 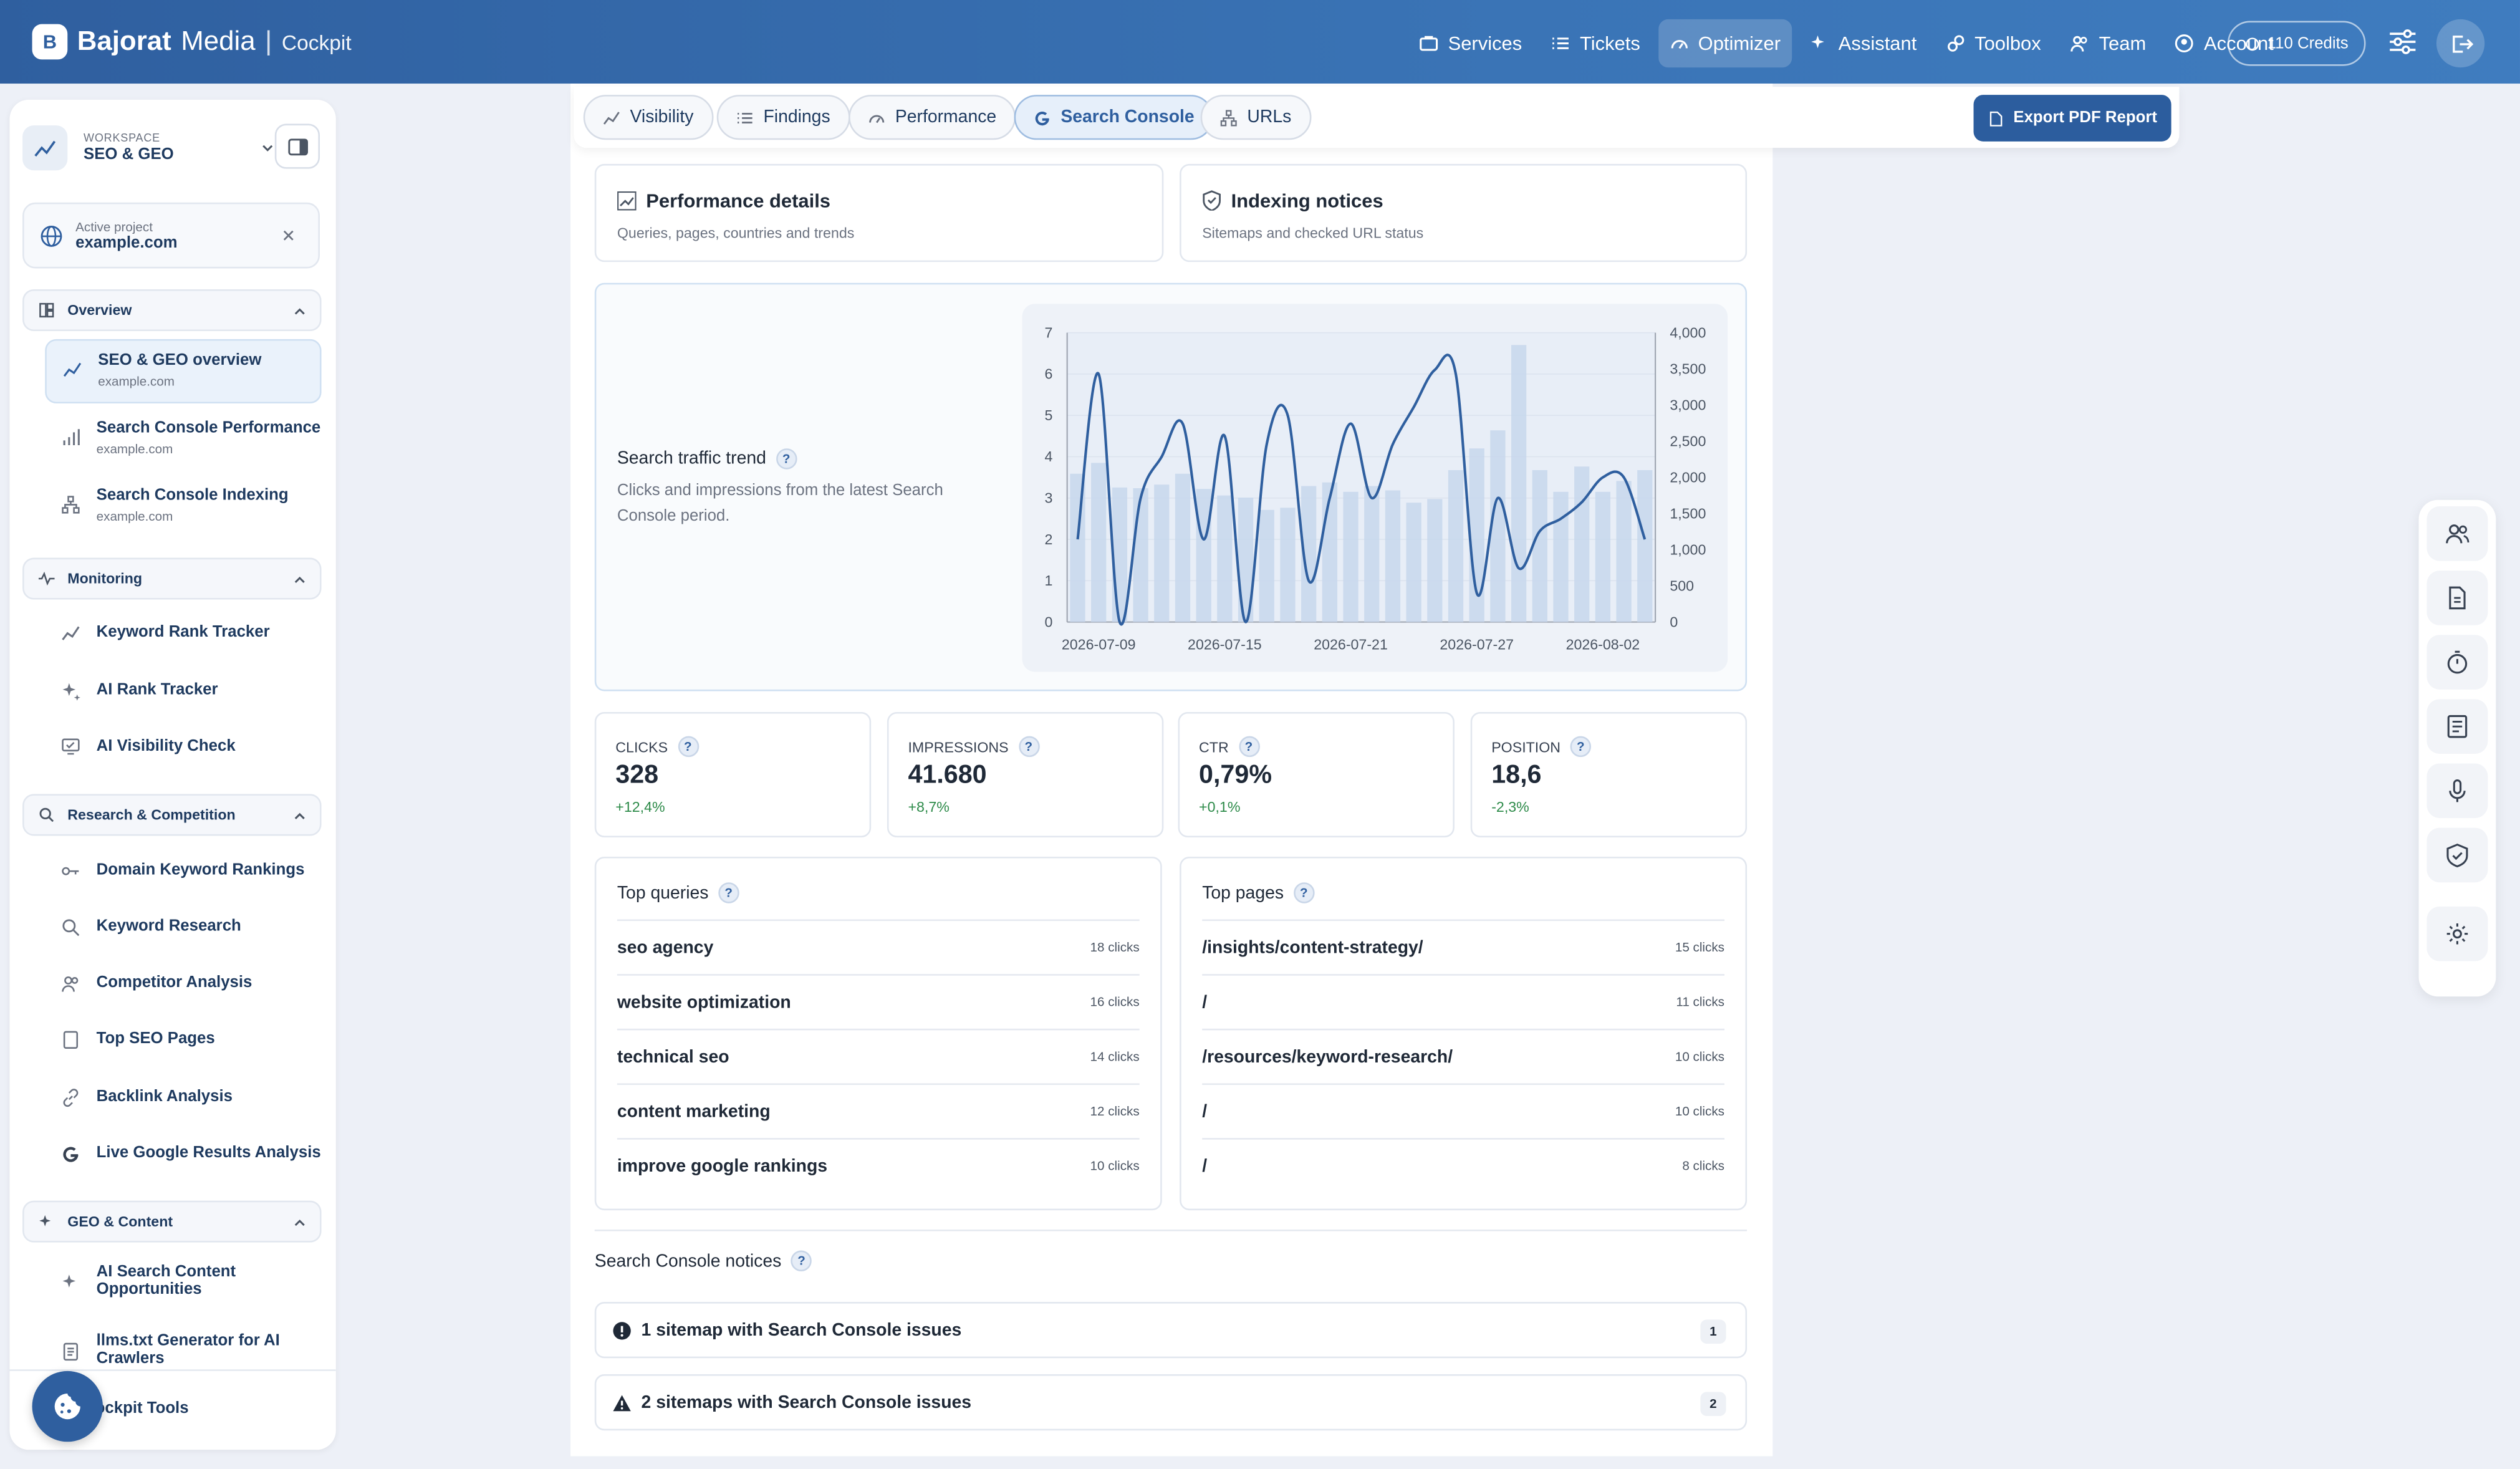 I want to click on table-row: / 8 clicks, so click(x=1463, y=1165).